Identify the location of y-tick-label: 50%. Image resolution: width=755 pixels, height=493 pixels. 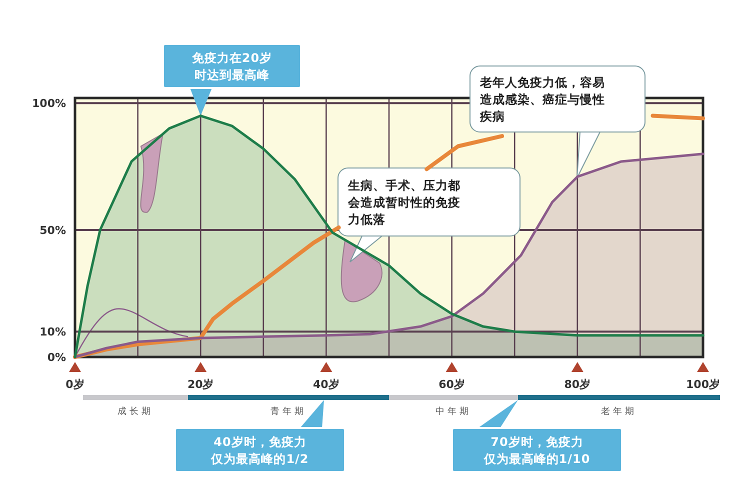
(53, 231).